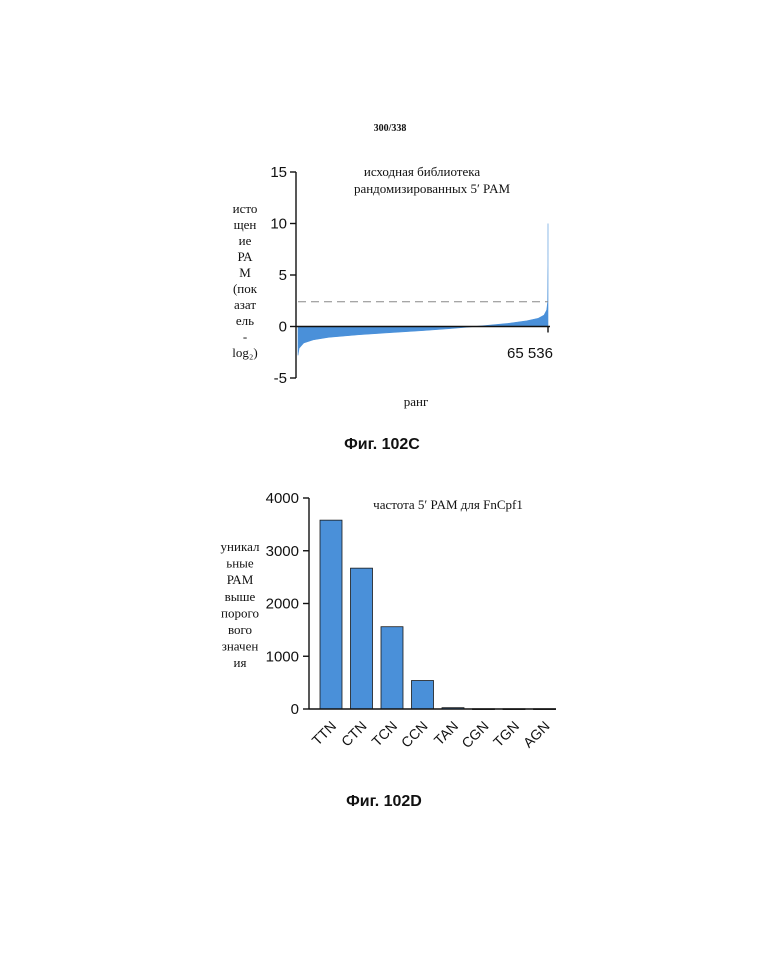  What do you see at coordinates (282, 604) in the screenshot?
I see `y-tick-label: 2000` at bounding box center [282, 604].